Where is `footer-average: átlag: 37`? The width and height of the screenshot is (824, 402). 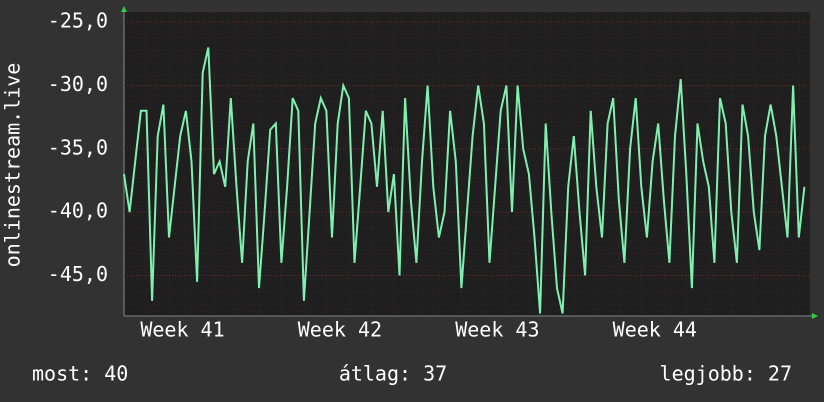 footer-average: átlag: 37 is located at coordinates (393, 374).